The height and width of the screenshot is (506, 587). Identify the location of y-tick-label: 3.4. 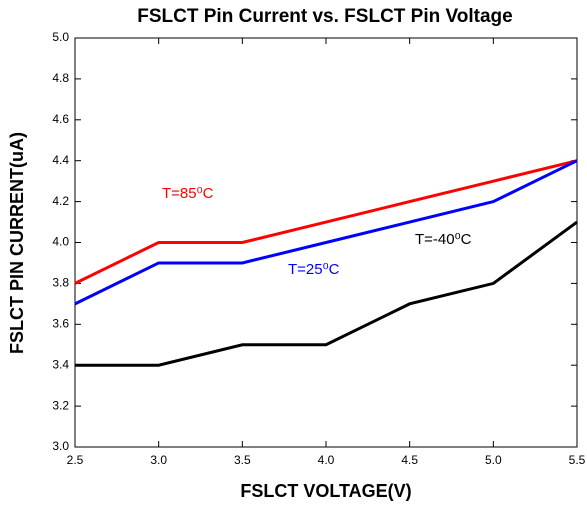
(60, 364).